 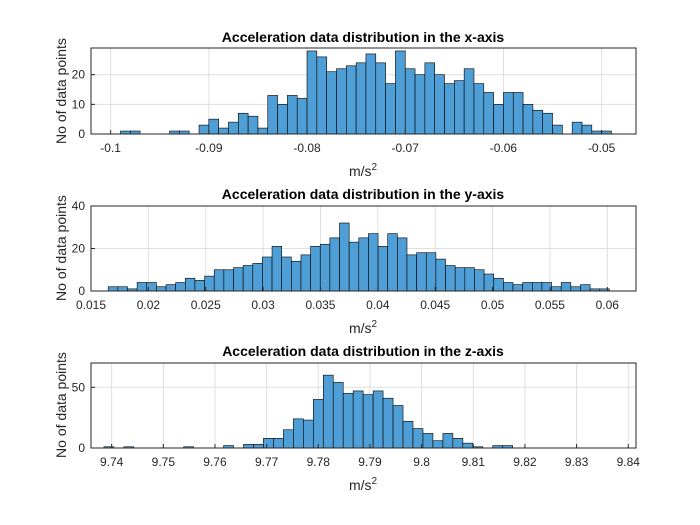 What do you see at coordinates (209, 148) in the screenshot?
I see `x-tick-label: -0.09` at bounding box center [209, 148].